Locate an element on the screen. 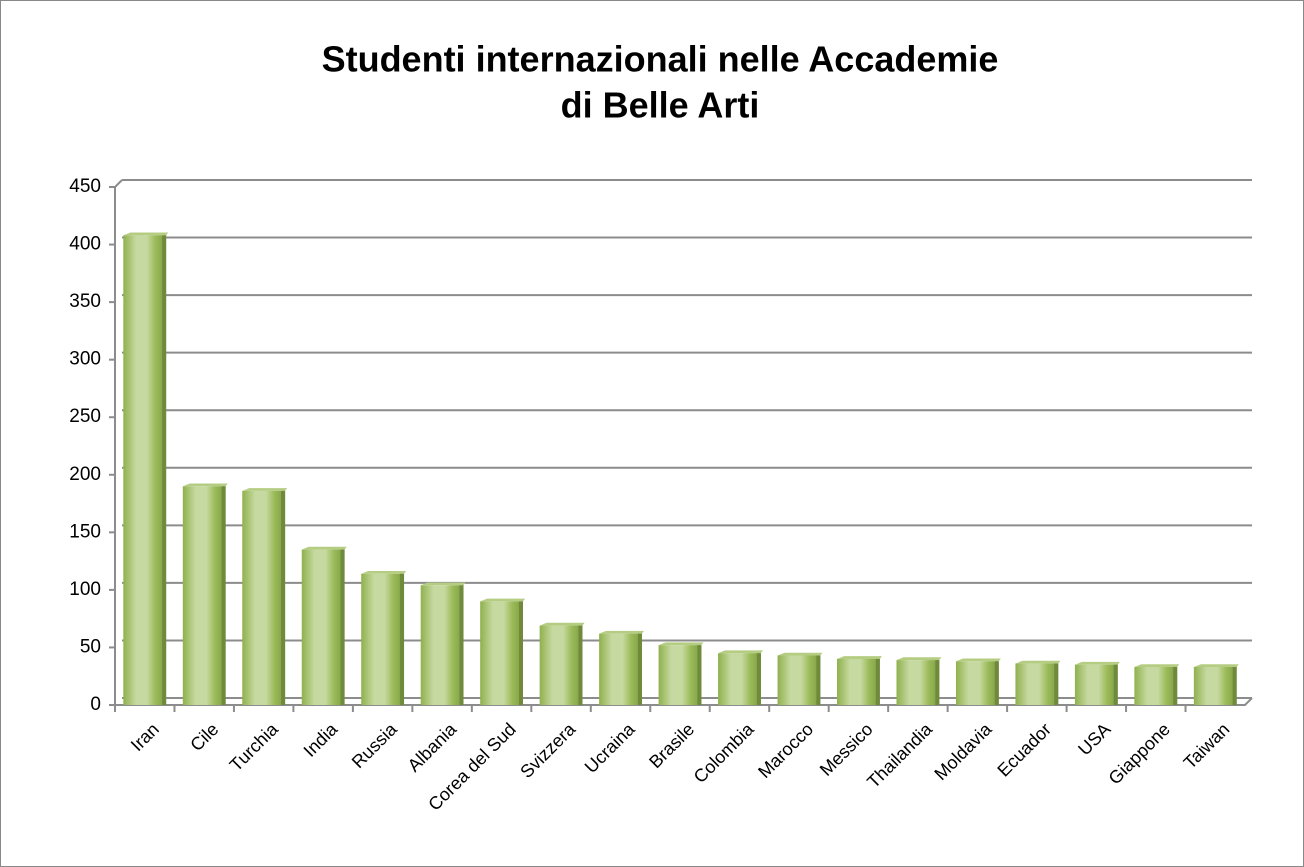  y-tick-label: 100 is located at coordinates (85, 589).